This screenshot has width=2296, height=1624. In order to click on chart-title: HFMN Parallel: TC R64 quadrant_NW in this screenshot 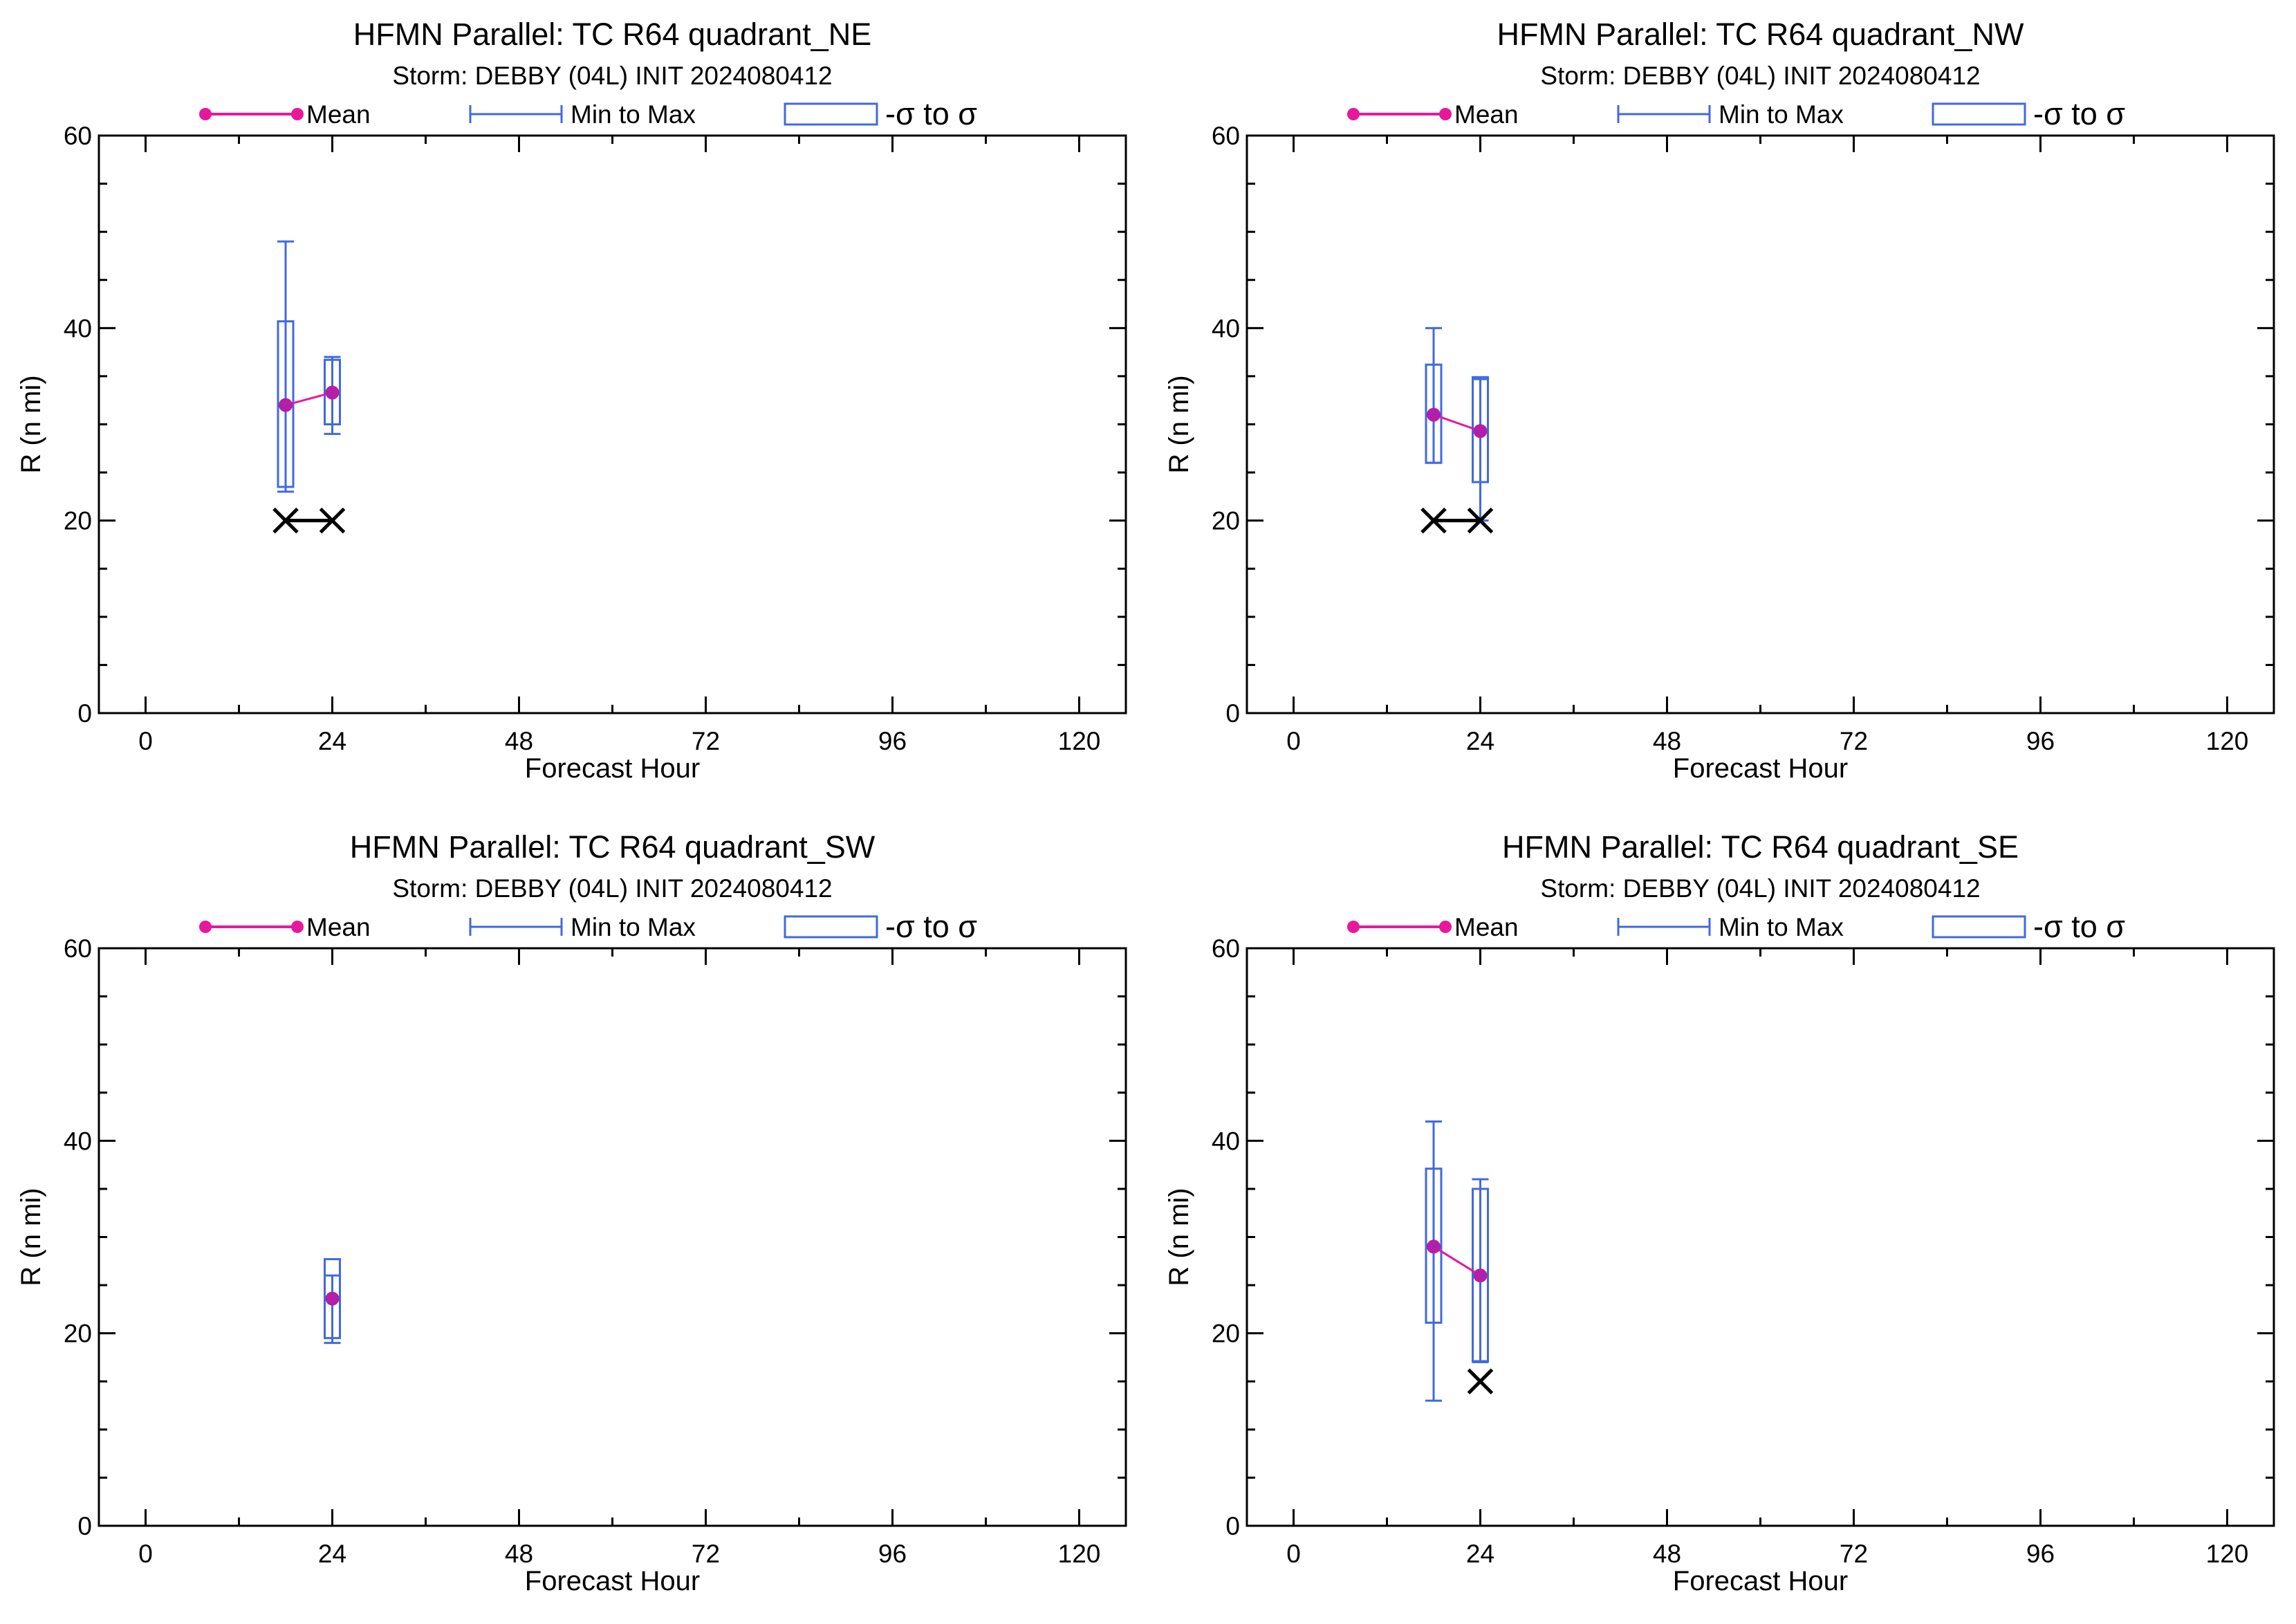, I will do `click(1761, 34)`.